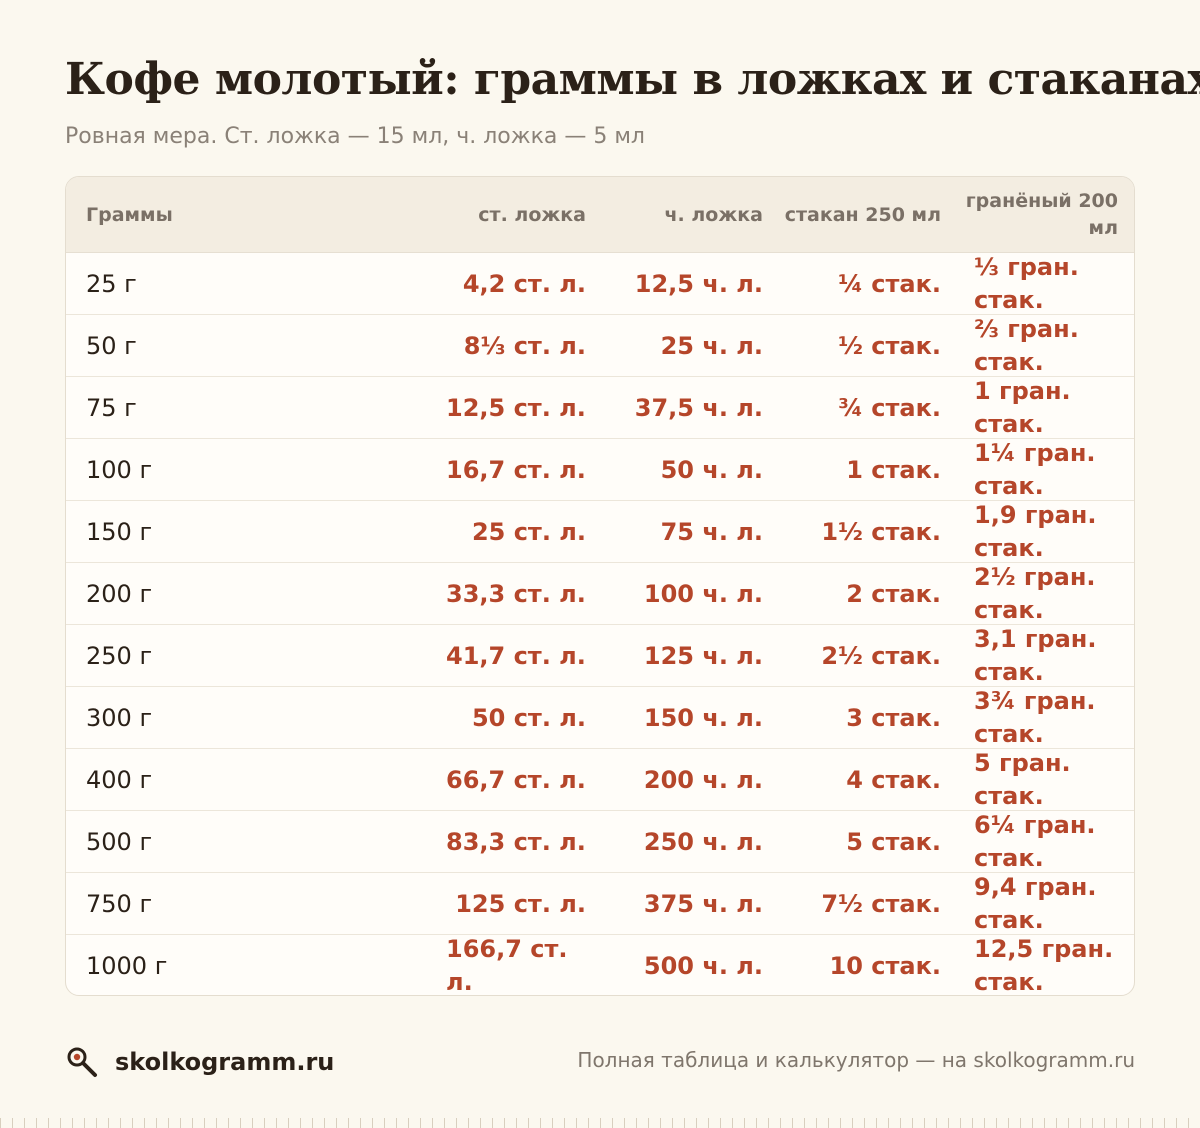 This screenshot has height=1128, width=1200. I want to click on cell-tablespoon: 66,7 ст. л., so click(516, 779).